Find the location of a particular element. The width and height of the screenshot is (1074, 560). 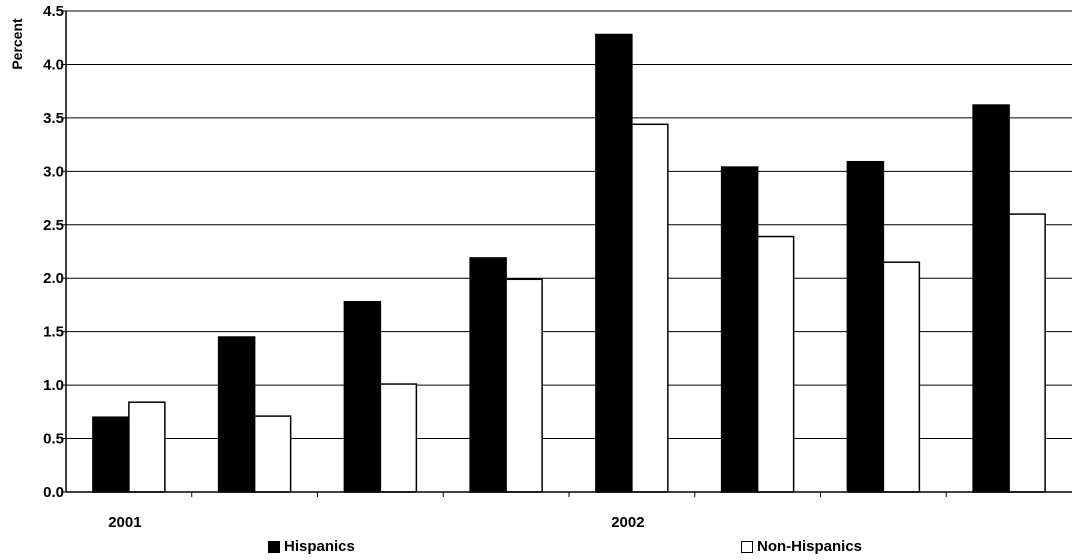

legend-item-hispanics: Hispanics is located at coordinates (311, 546).